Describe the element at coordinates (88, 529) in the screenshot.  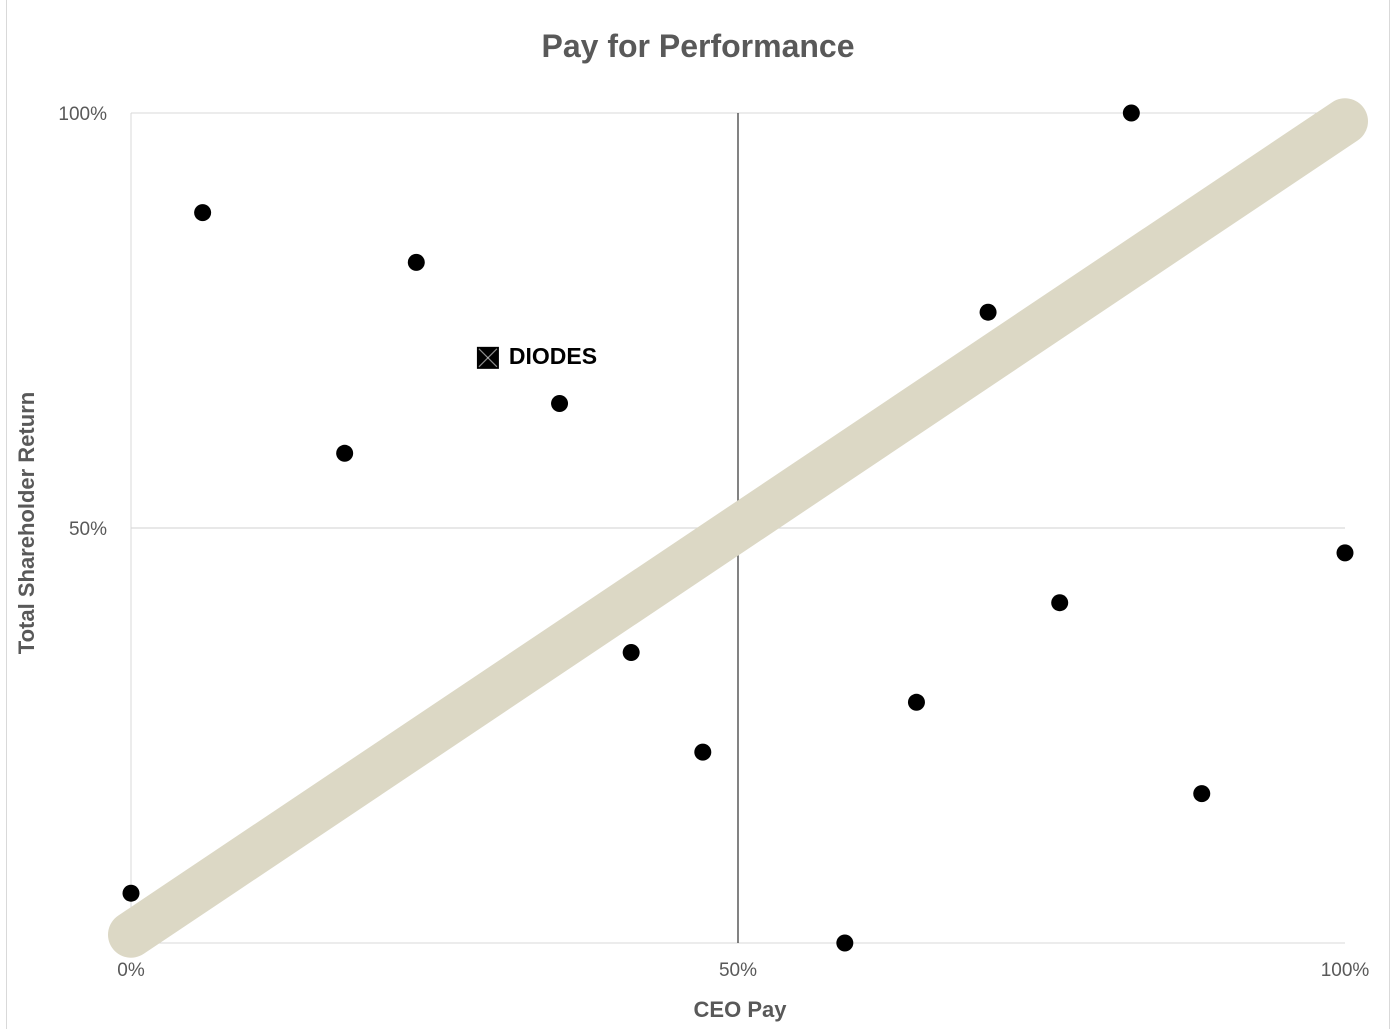
I see `y-tick-label: 50%` at that location.